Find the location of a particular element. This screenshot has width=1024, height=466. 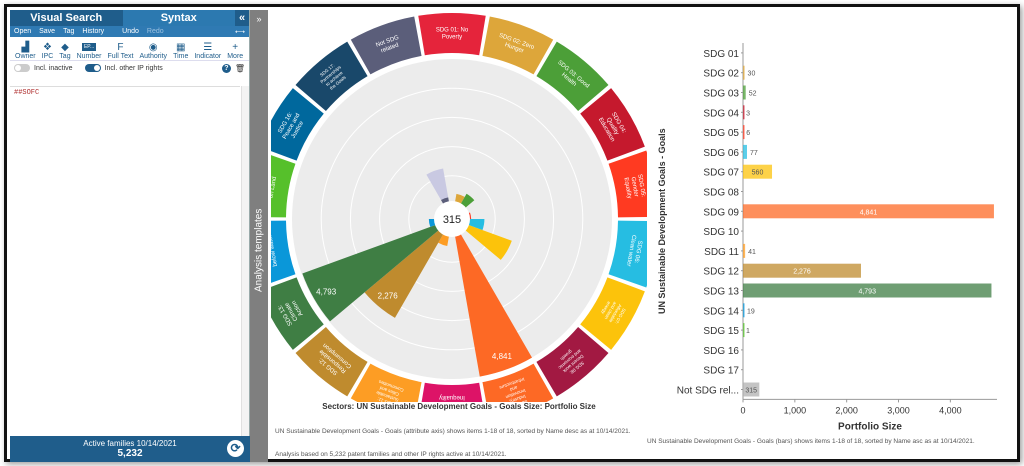

query-menubar: Open Save Tag History Undo Redo ⟷ is located at coordinates (129, 31).